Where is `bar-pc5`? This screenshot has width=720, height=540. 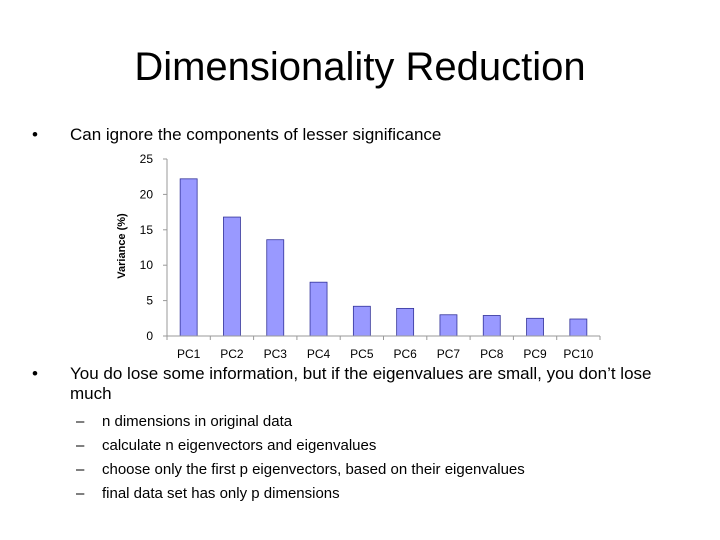 bar-pc5 is located at coordinates (361, 321).